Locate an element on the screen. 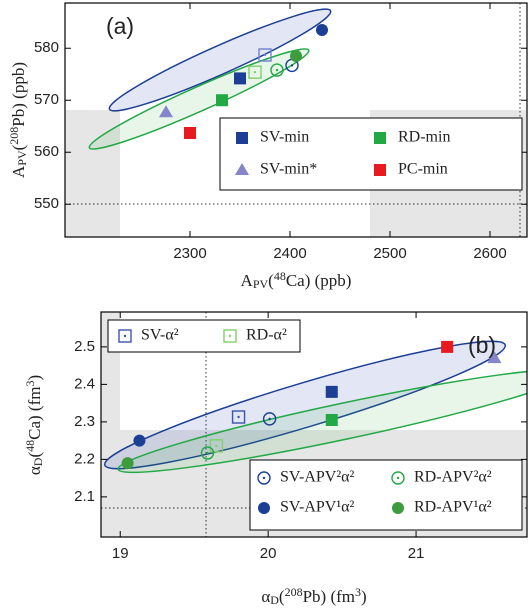 The image size is (530, 611). legend-label: SV-min is located at coordinates (284, 137).